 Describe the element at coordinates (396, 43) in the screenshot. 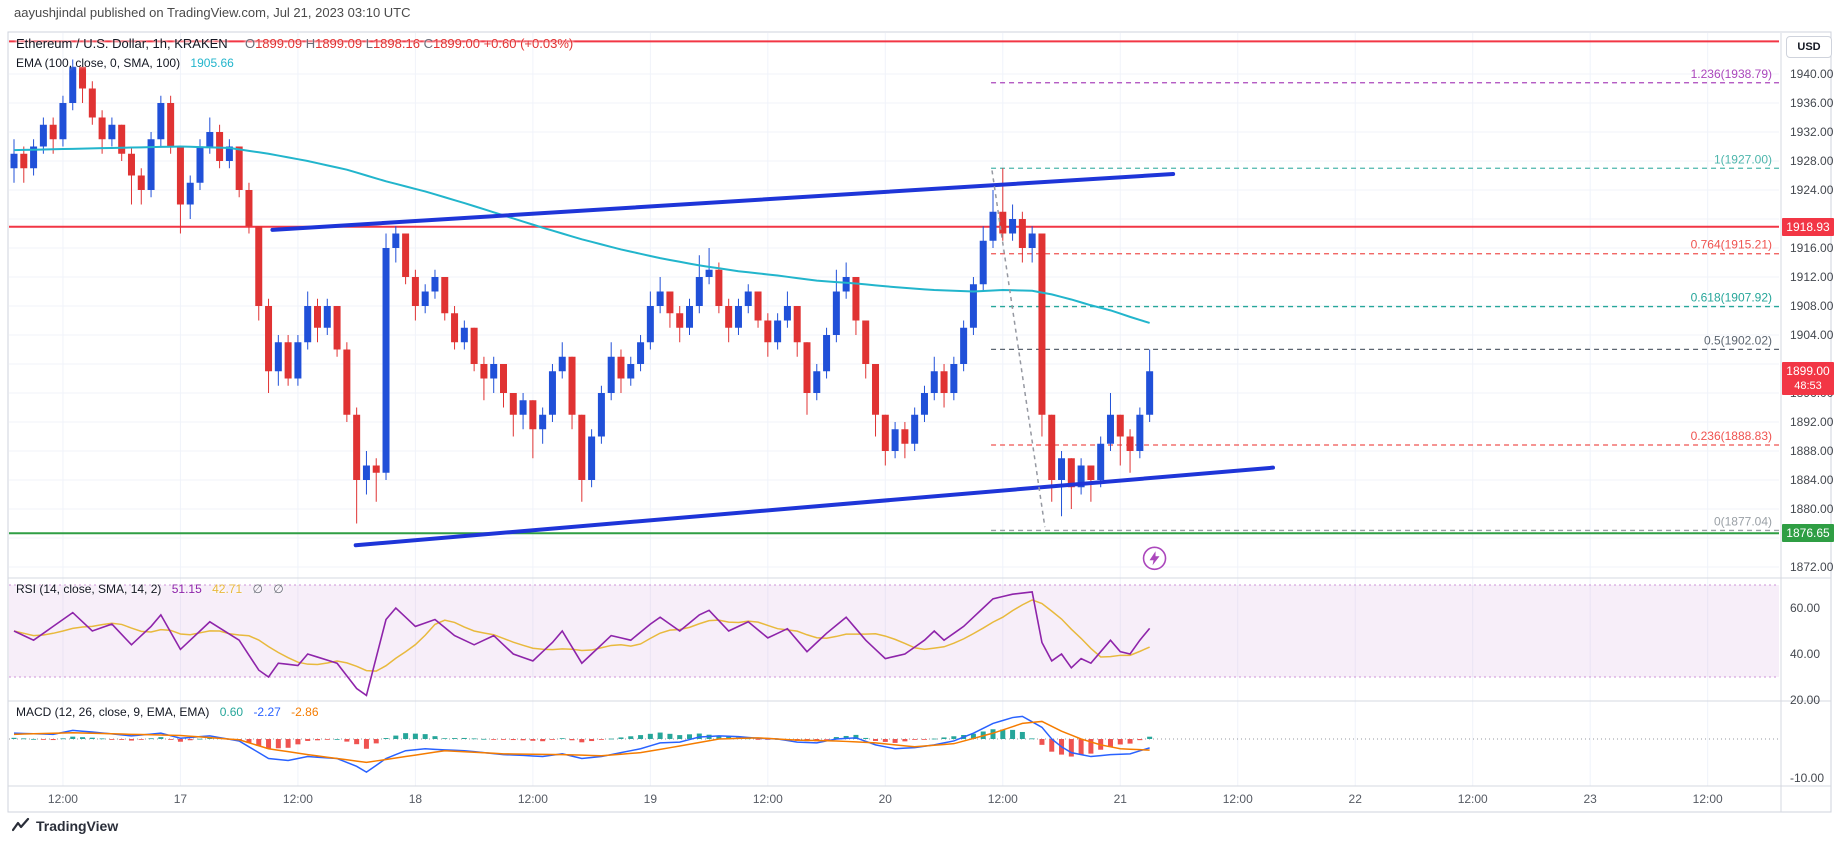

I see `ohlc-low-value: 1898.16` at that location.